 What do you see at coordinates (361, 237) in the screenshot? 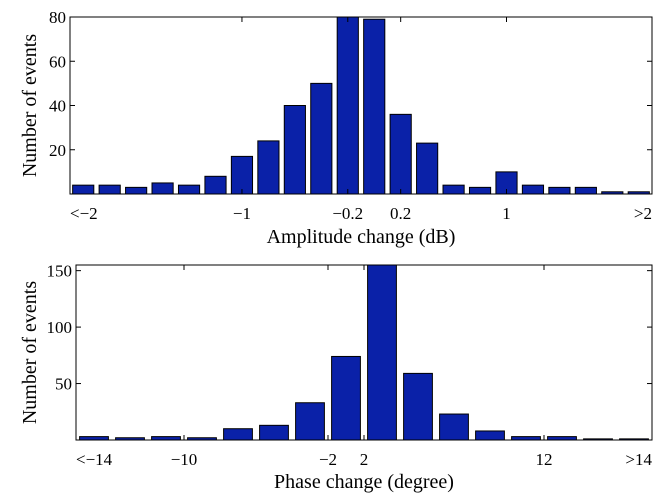
I see `x-axis-title: Amplitude change (dB)` at bounding box center [361, 237].